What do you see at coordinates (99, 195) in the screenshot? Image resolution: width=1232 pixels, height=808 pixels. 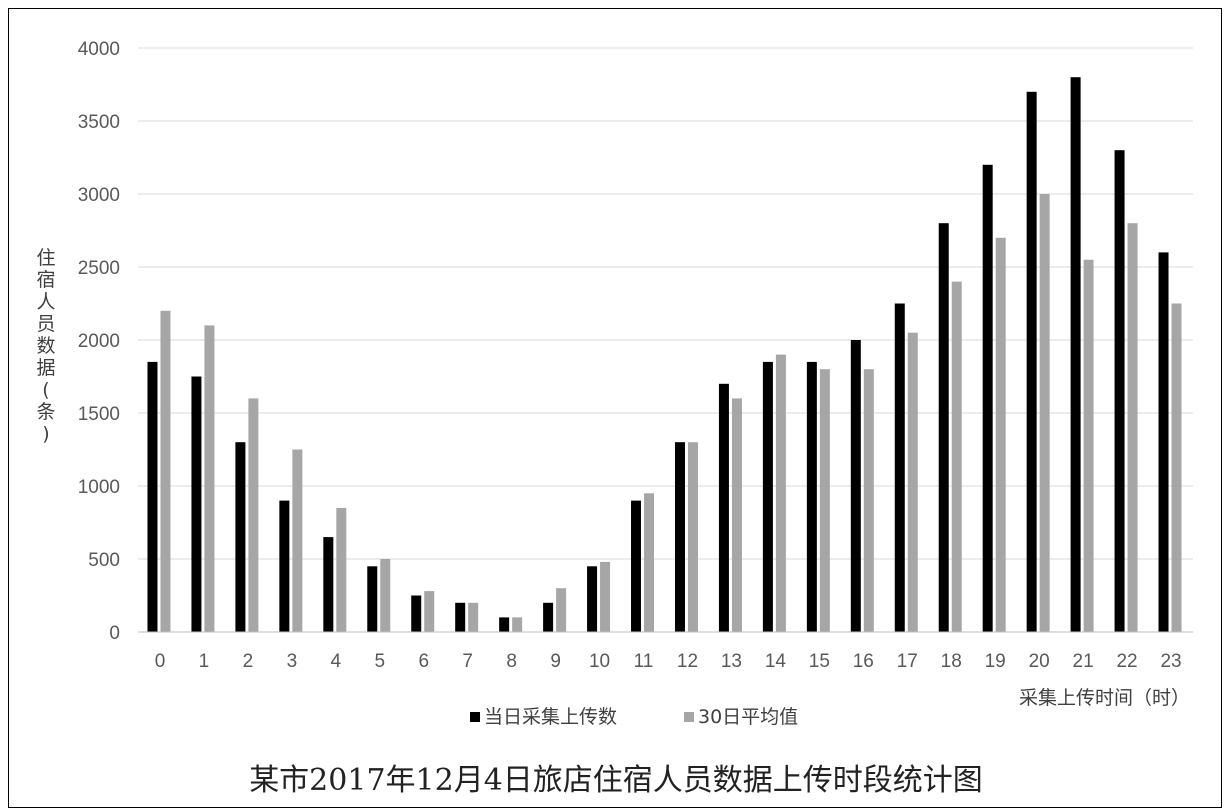 I see `y-tick-label: 3000` at bounding box center [99, 195].